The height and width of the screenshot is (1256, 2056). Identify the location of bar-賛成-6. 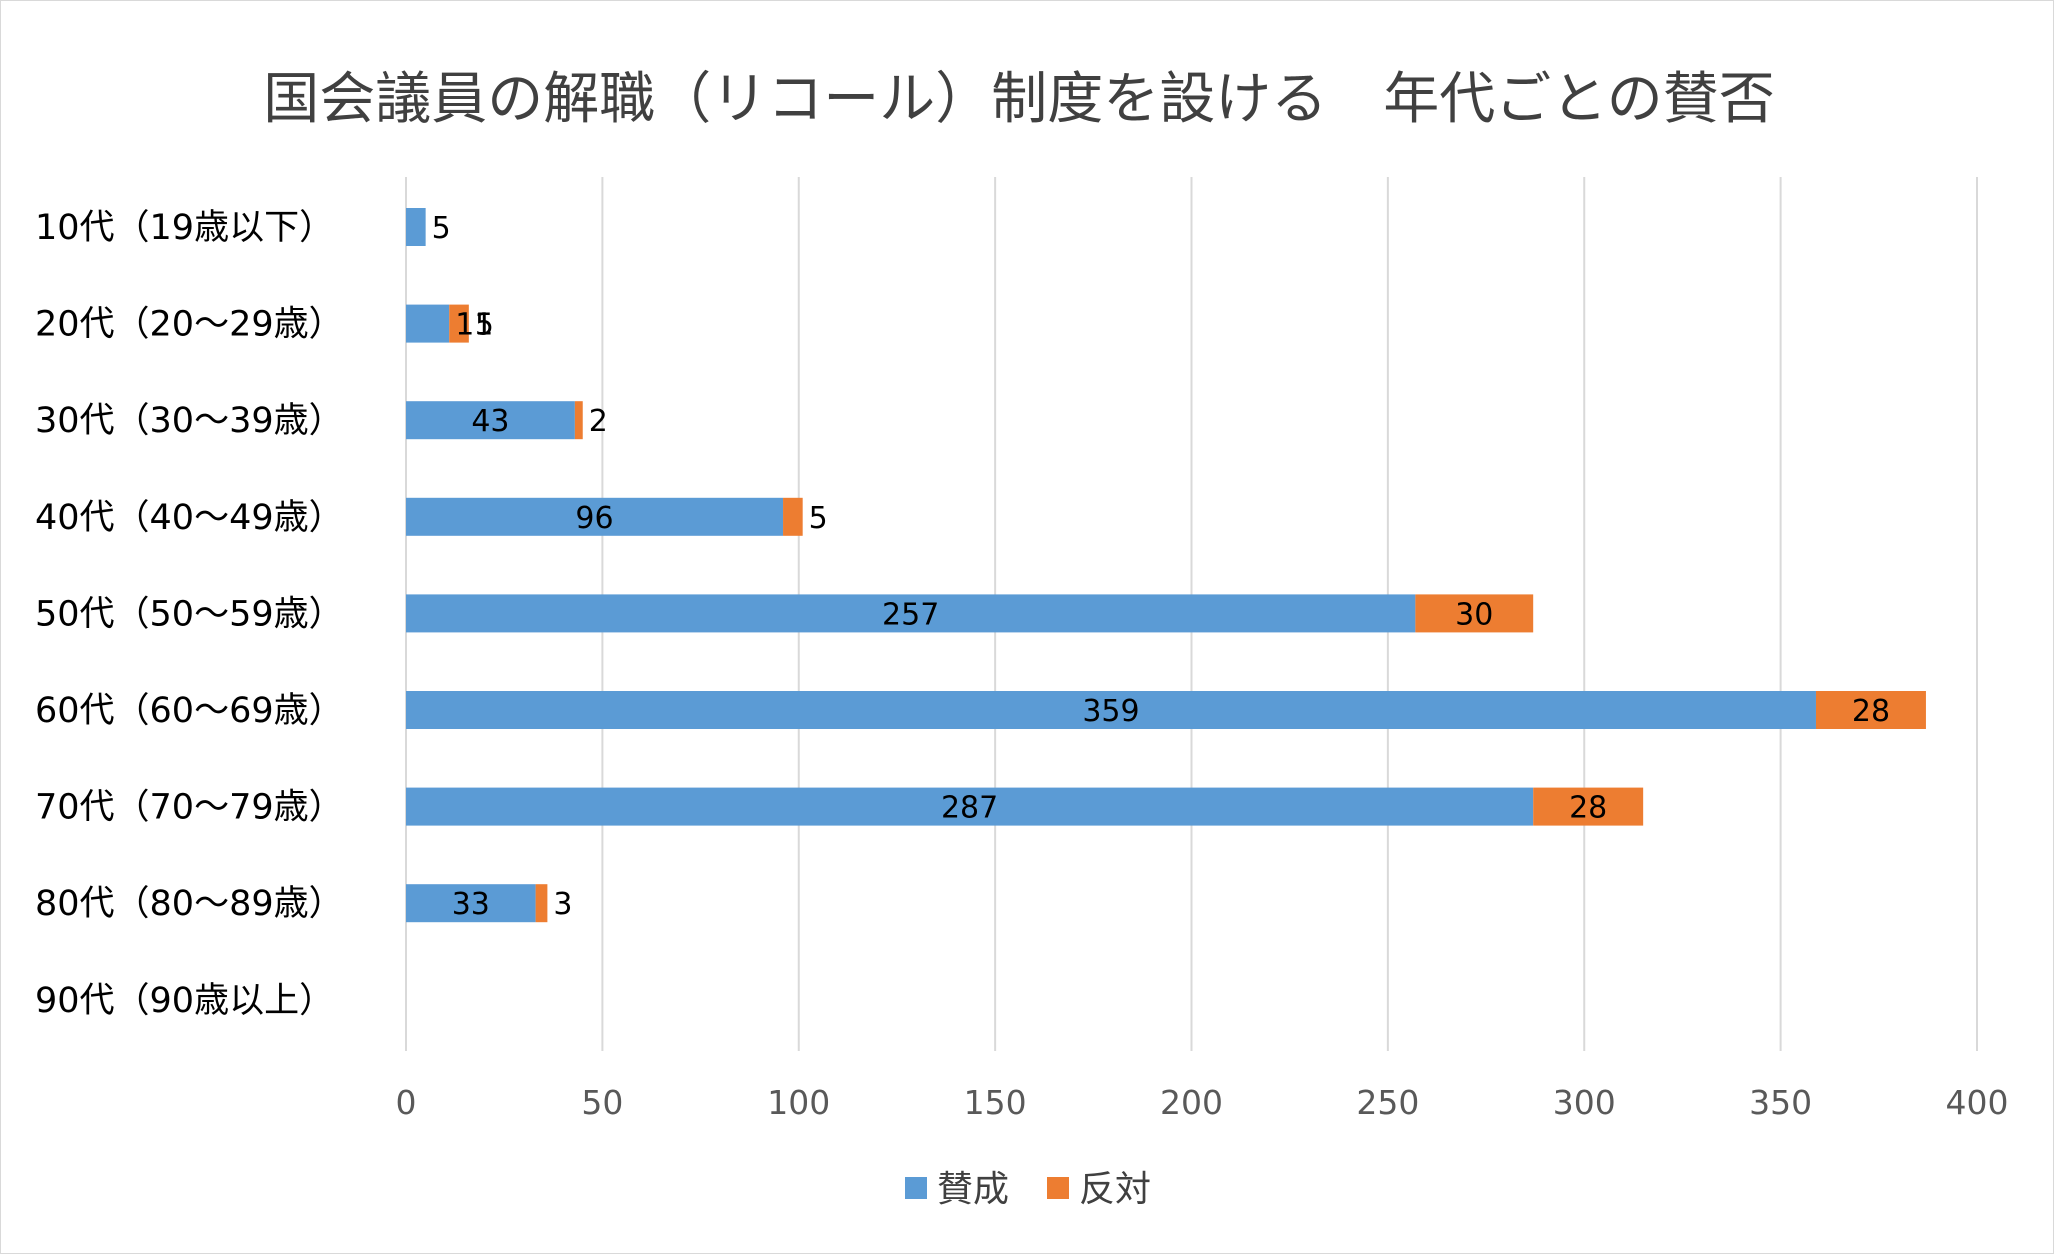
(970, 806).